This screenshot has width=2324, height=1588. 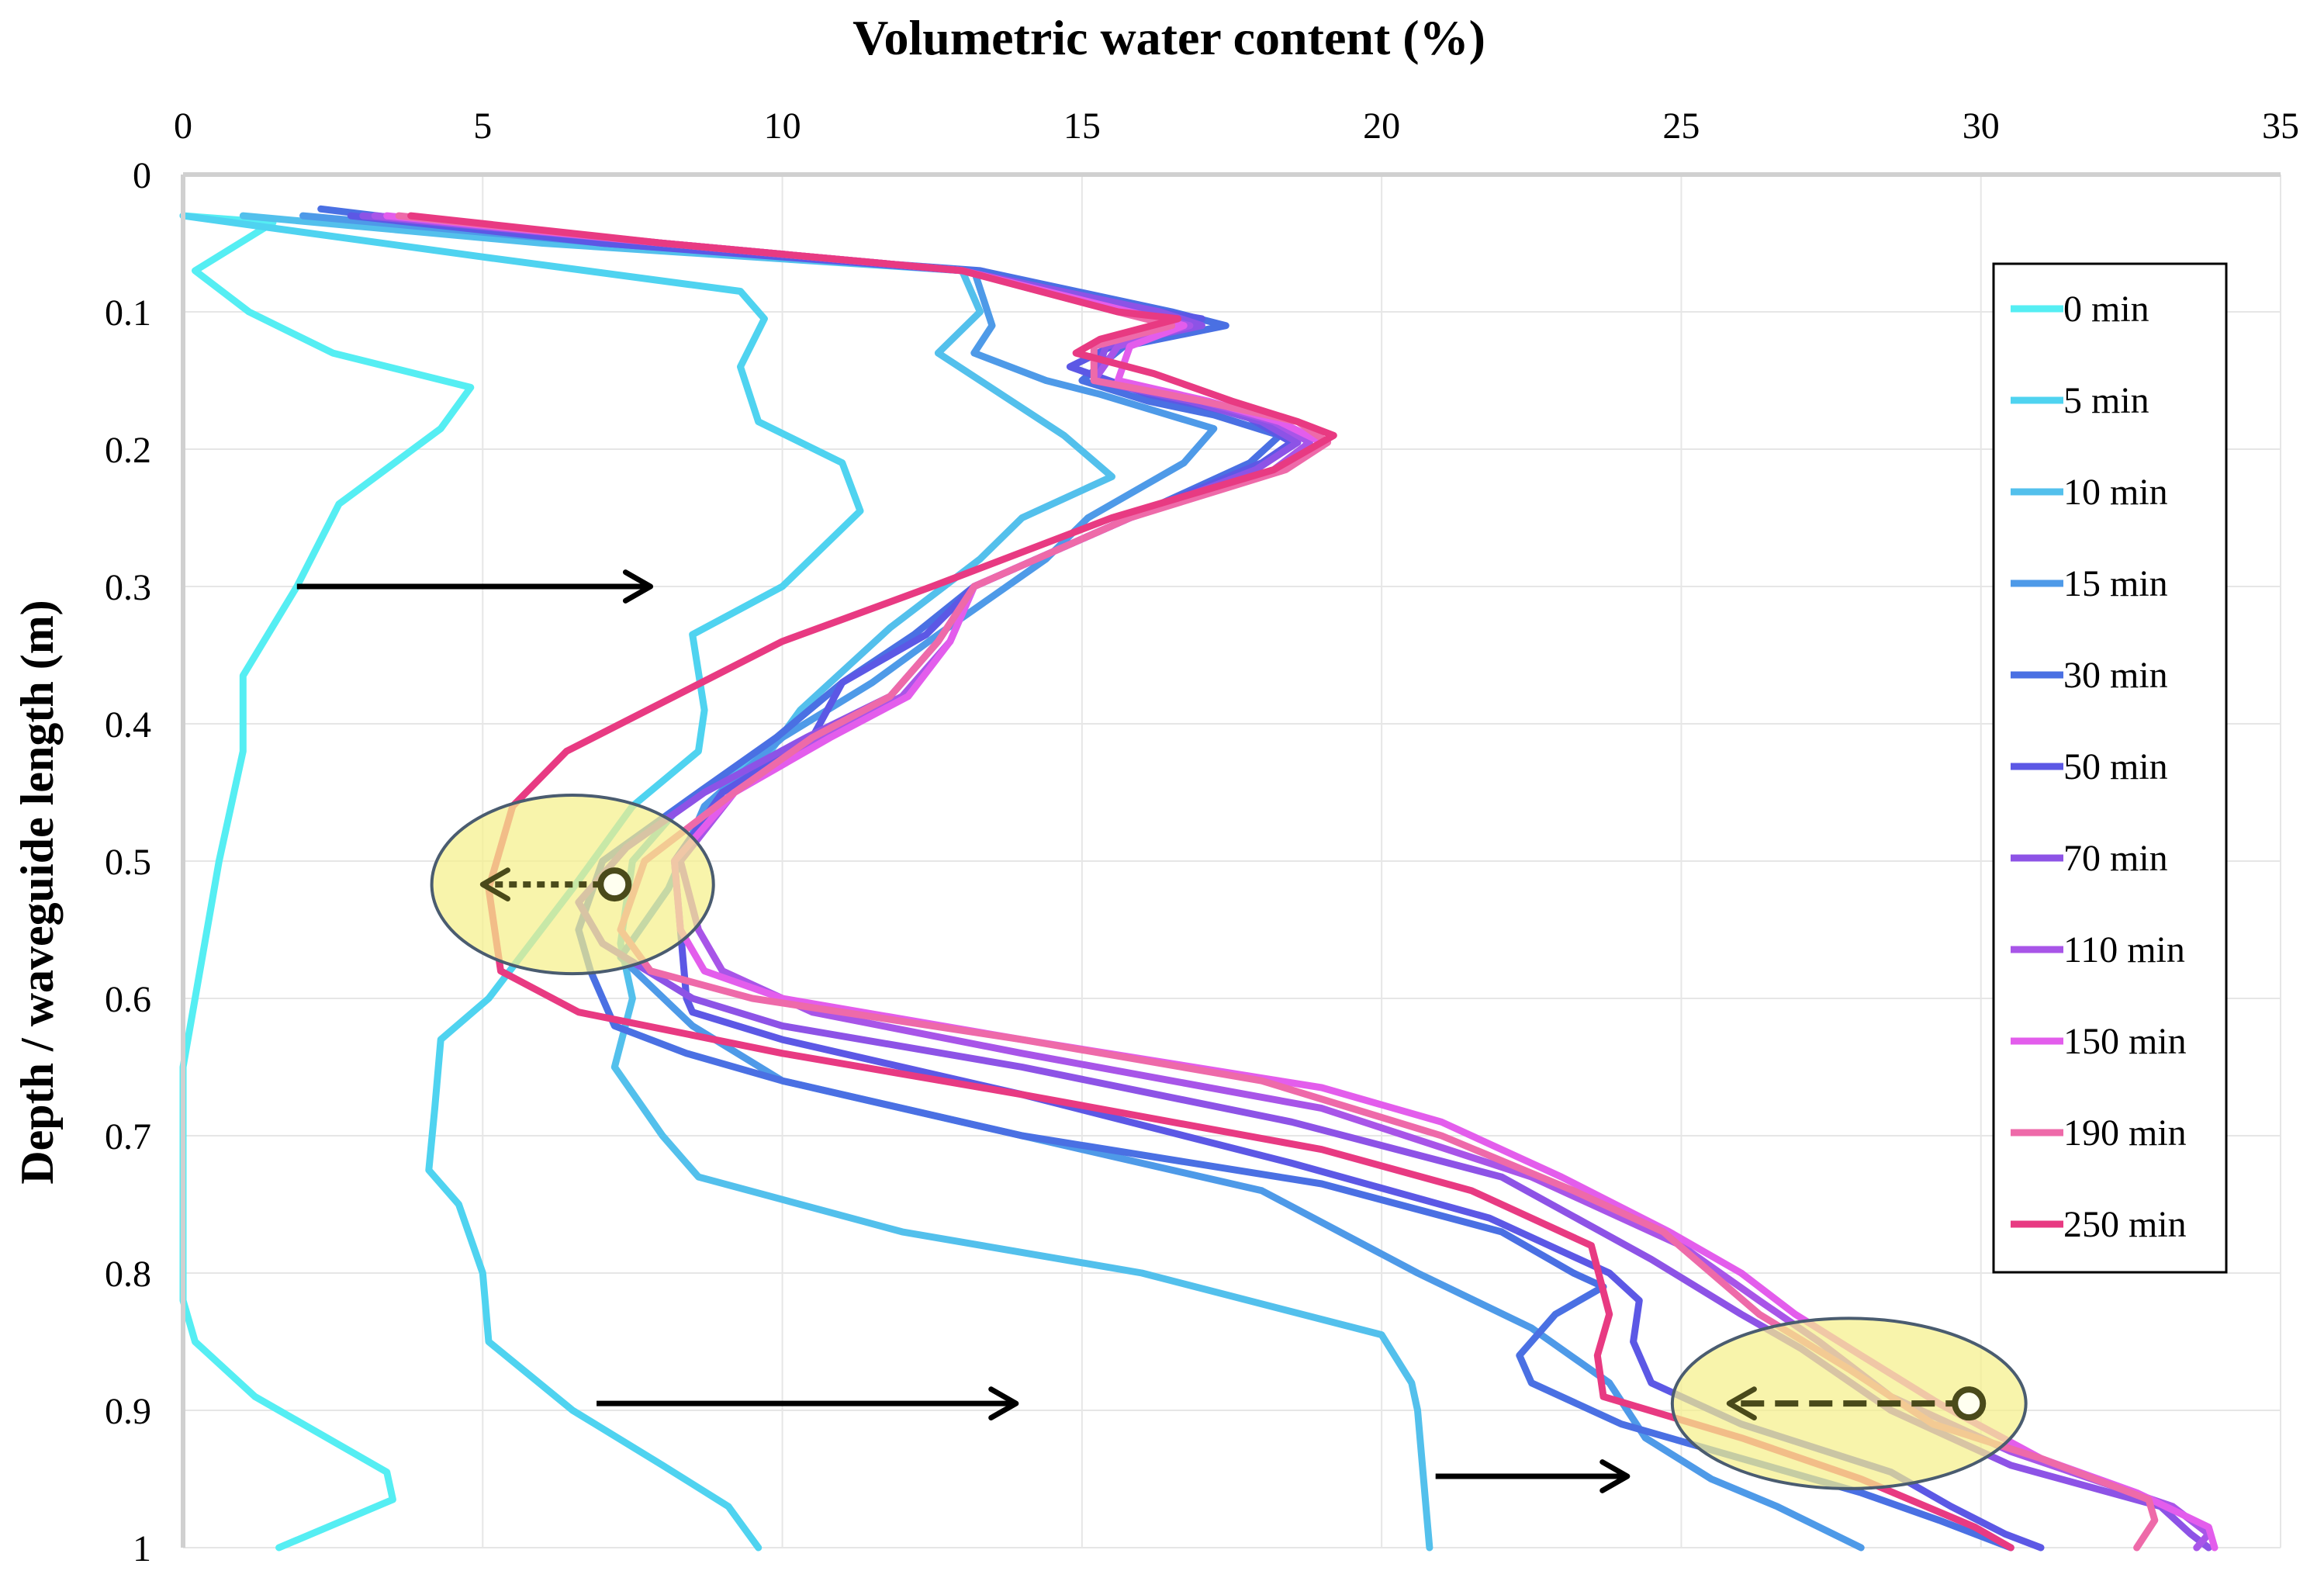 What do you see at coordinates (2115, 858) in the screenshot?
I see `legend-entry-label: 70 min` at bounding box center [2115, 858].